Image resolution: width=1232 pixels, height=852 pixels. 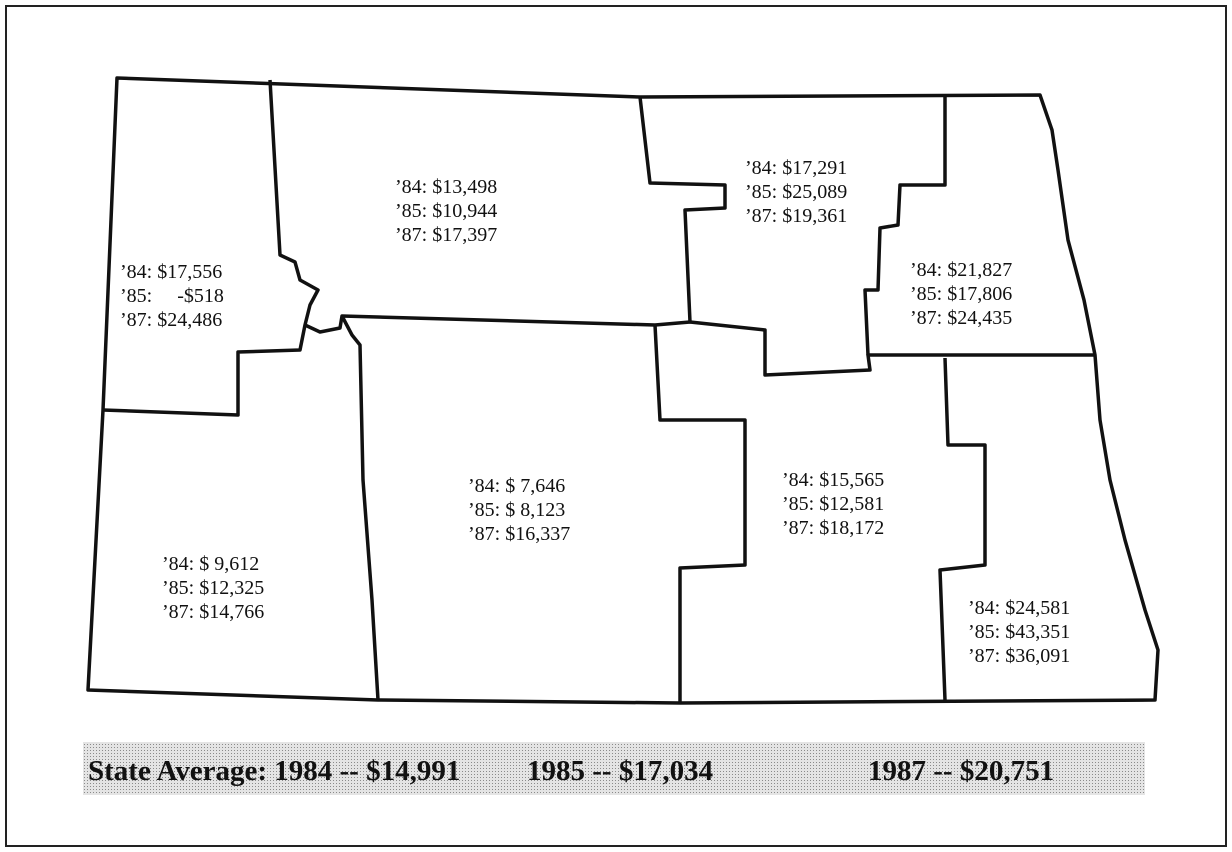 What do you see at coordinates (446, 187) in the screenshot?
I see `region-value: ’84: $13,498` at bounding box center [446, 187].